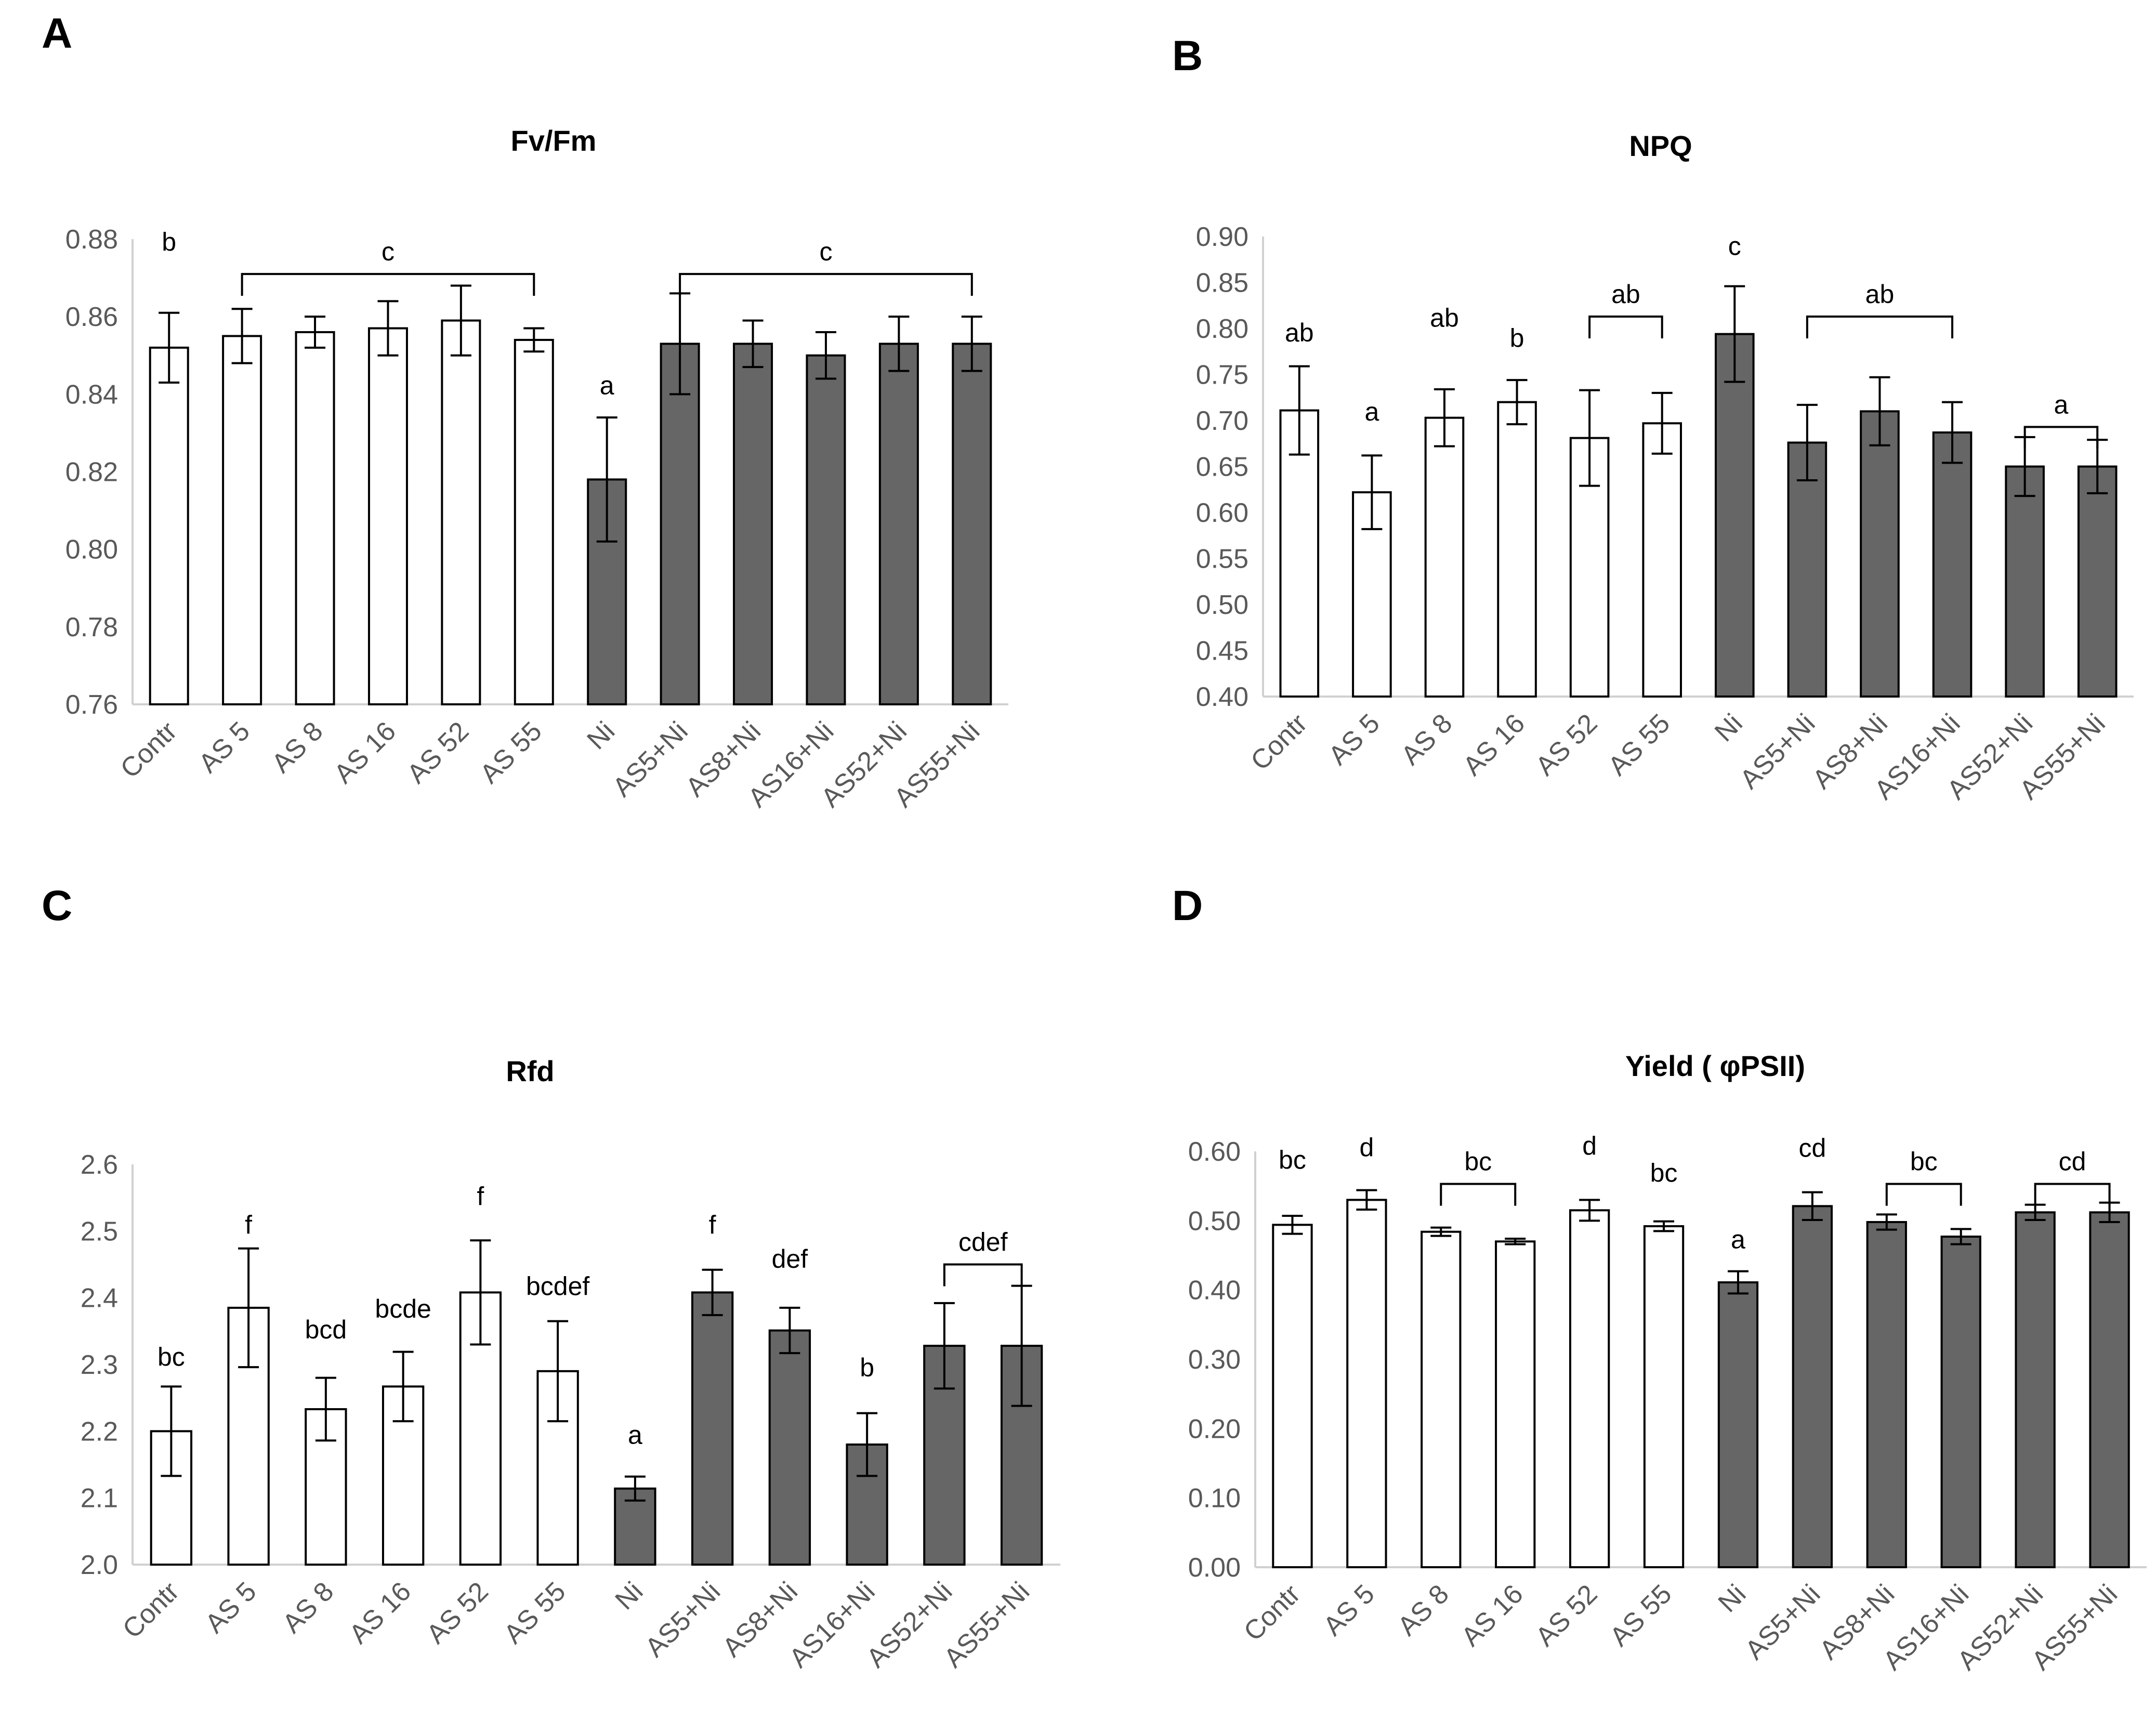 This screenshot has width=2156, height=1719. Describe the element at coordinates (100, 1165) in the screenshot. I see `y-tick-label: 2.6` at that location.